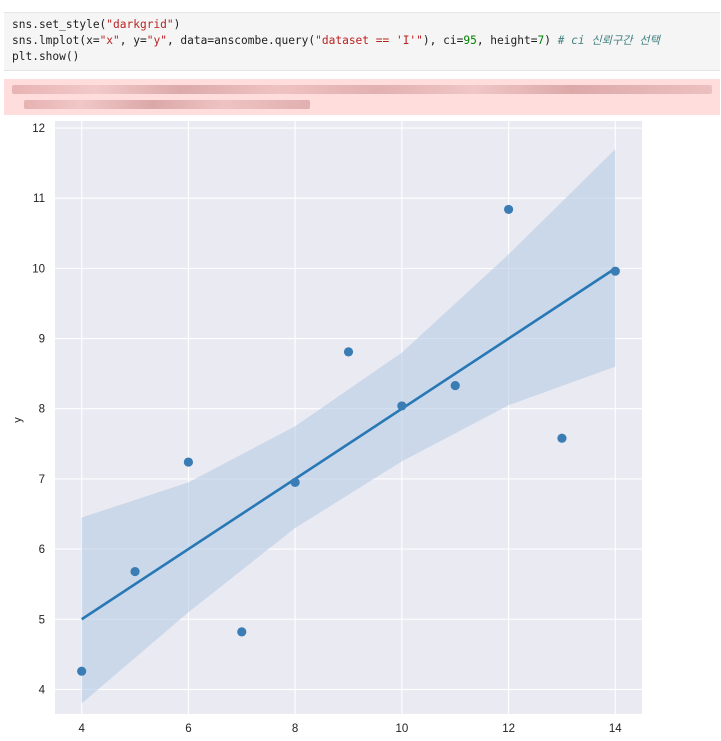  I want to click on y-tick-label: 7, so click(42, 480).